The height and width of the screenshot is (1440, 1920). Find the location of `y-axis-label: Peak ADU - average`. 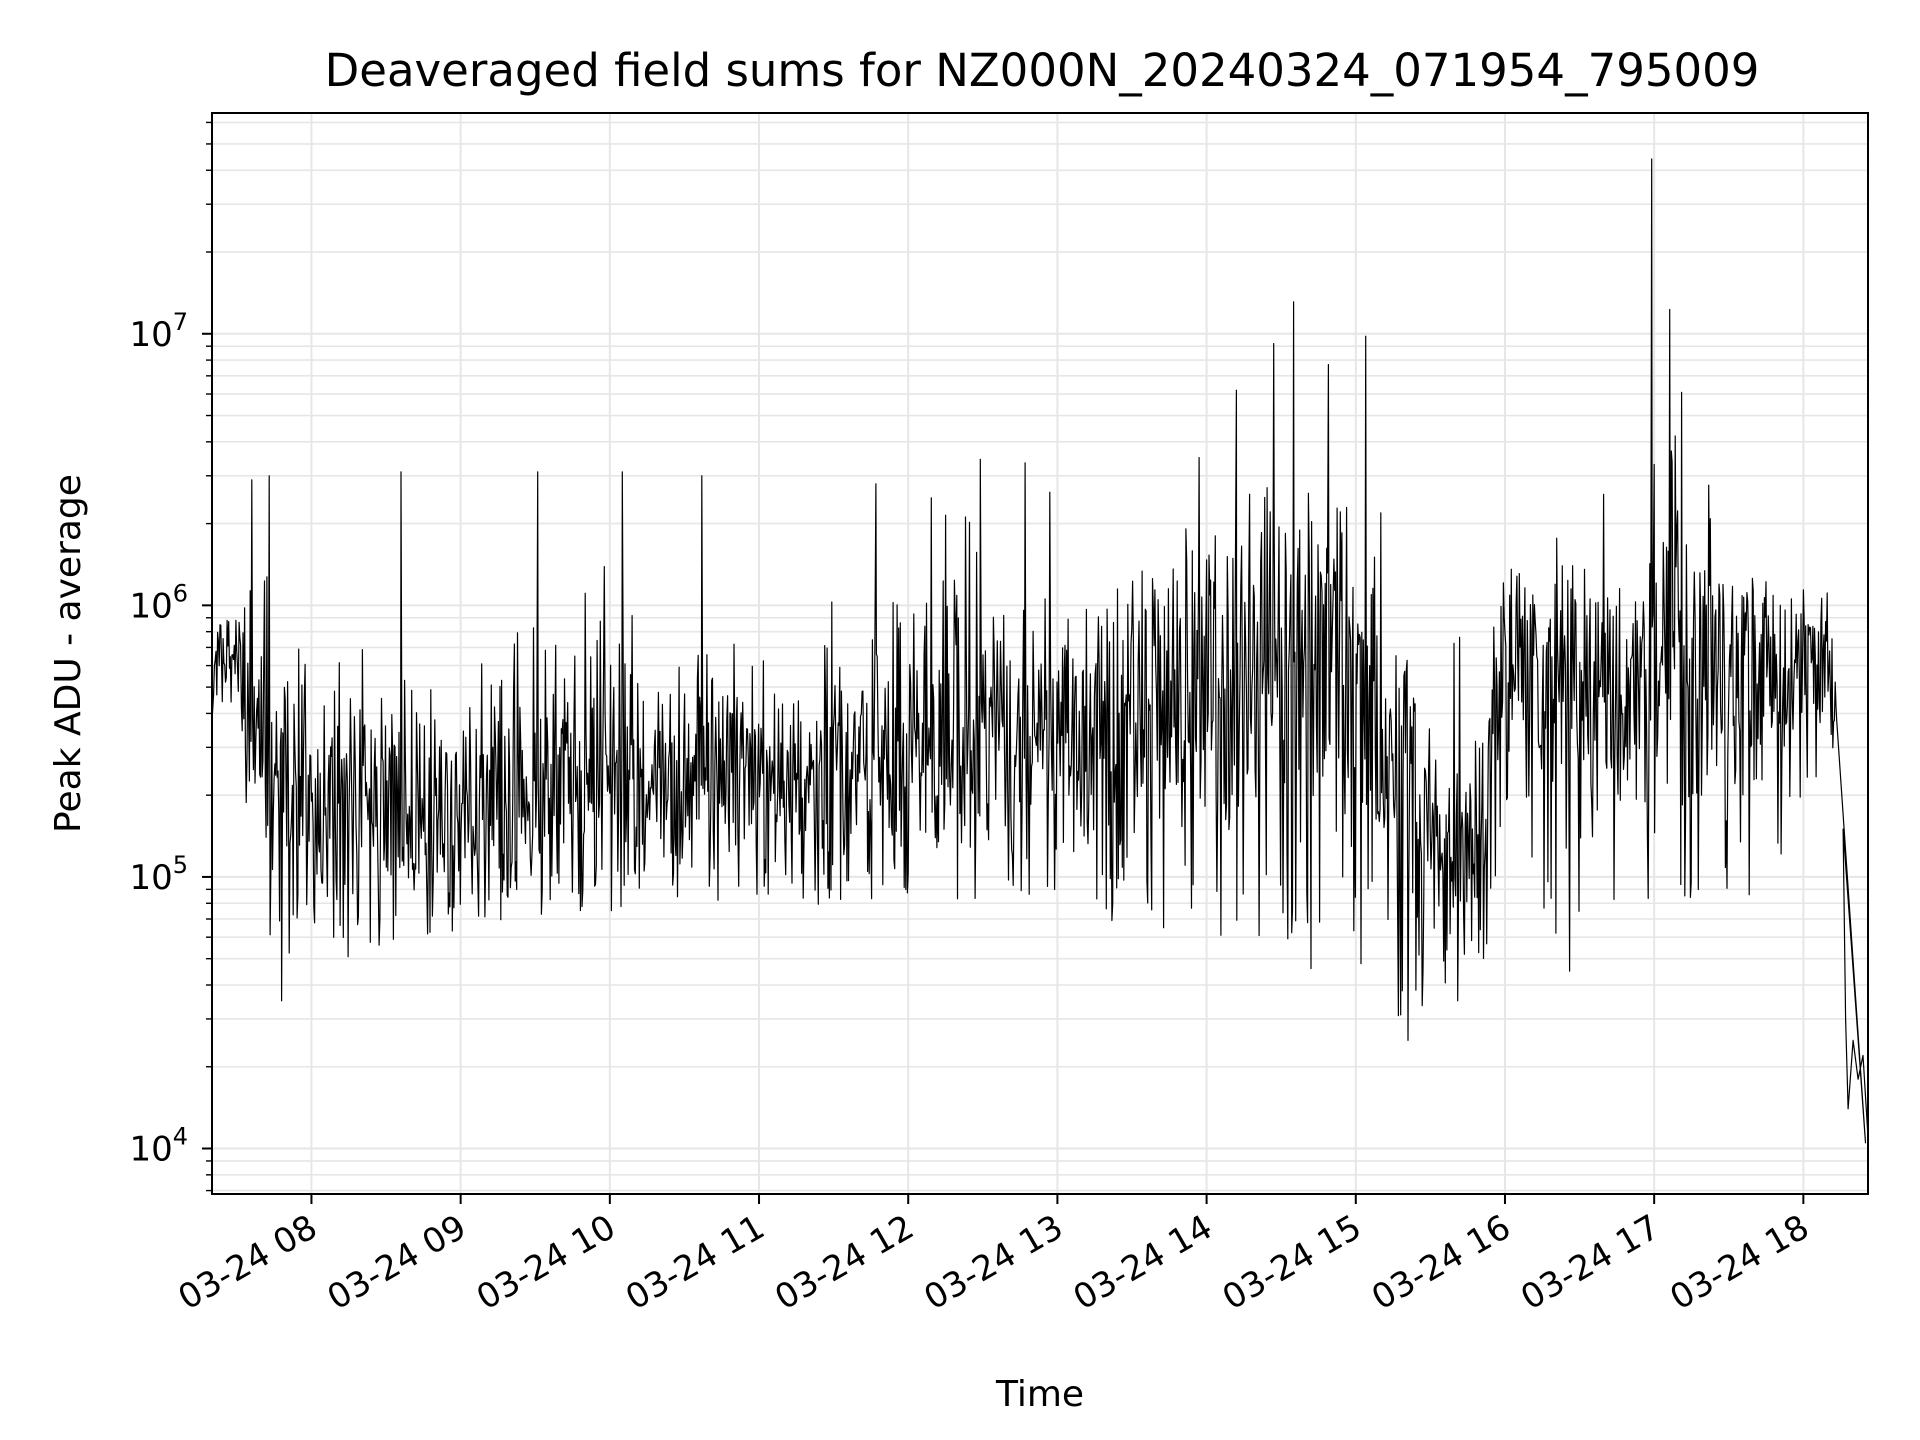

y-axis-label: Peak ADU - average is located at coordinates (68, 653).